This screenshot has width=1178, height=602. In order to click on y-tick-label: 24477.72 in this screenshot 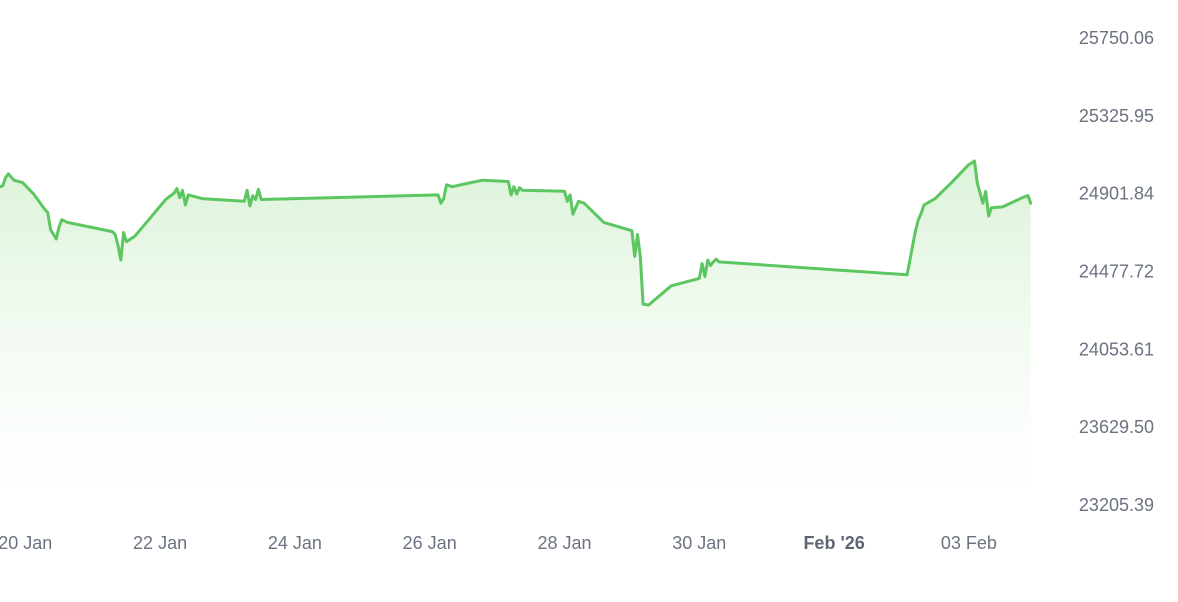, I will do `click(1116, 272)`.